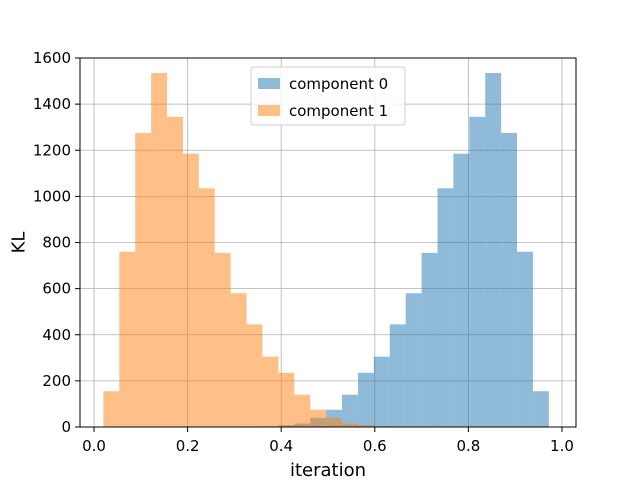 This screenshot has width=640, height=484. What do you see at coordinates (338, 84) in the screenshot?
I see `legend-label-0: component 0` at bounding box center [338, 84].